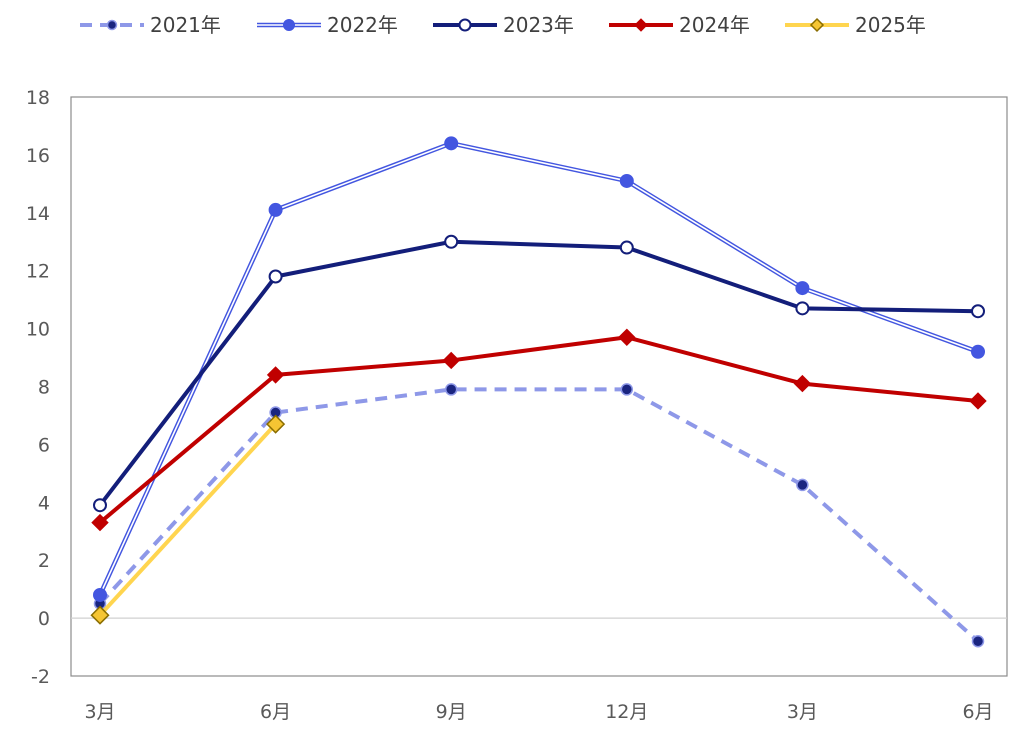 The width and height of the screenshot is (1011, 733). Describe the element at coordinates (38, 98) in the screenshot. I see `y-tick-label: 18` at that location.